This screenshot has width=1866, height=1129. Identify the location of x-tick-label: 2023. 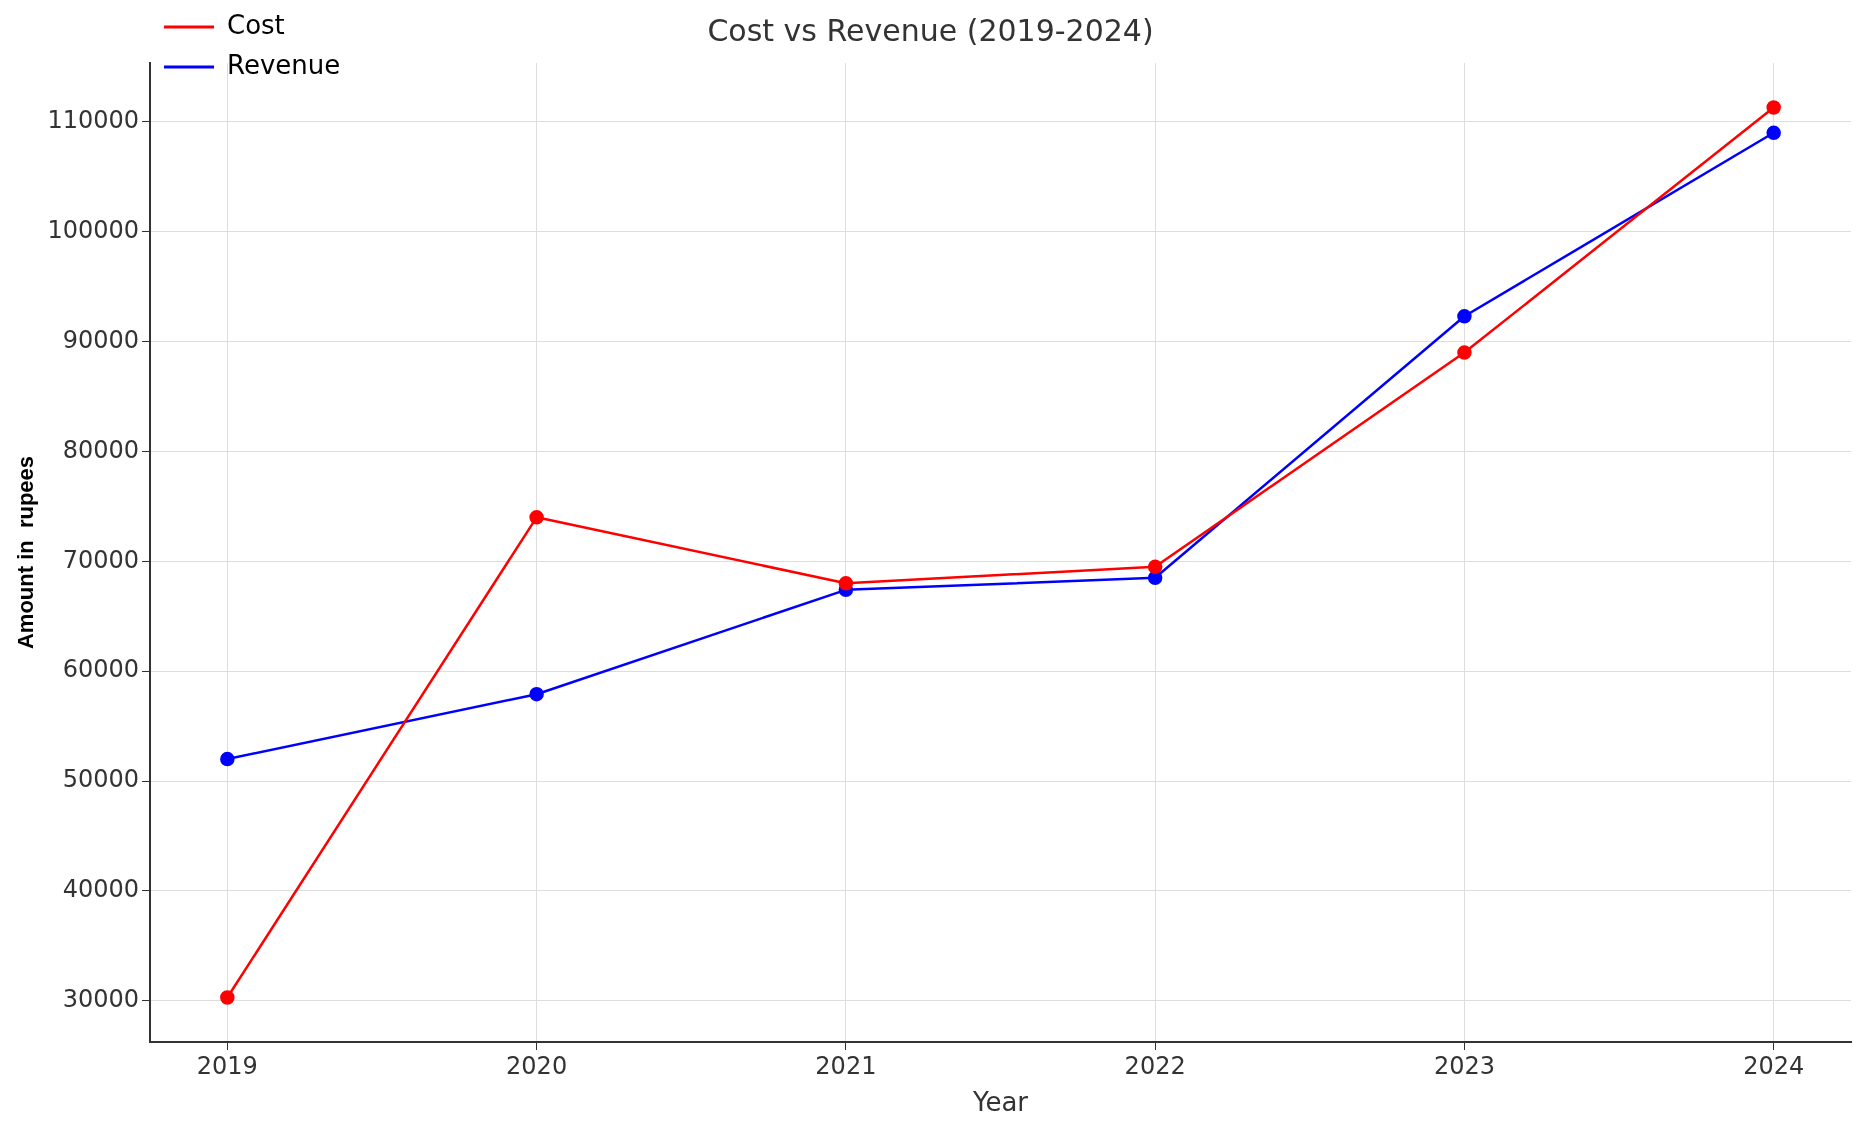
(1464, 1065).